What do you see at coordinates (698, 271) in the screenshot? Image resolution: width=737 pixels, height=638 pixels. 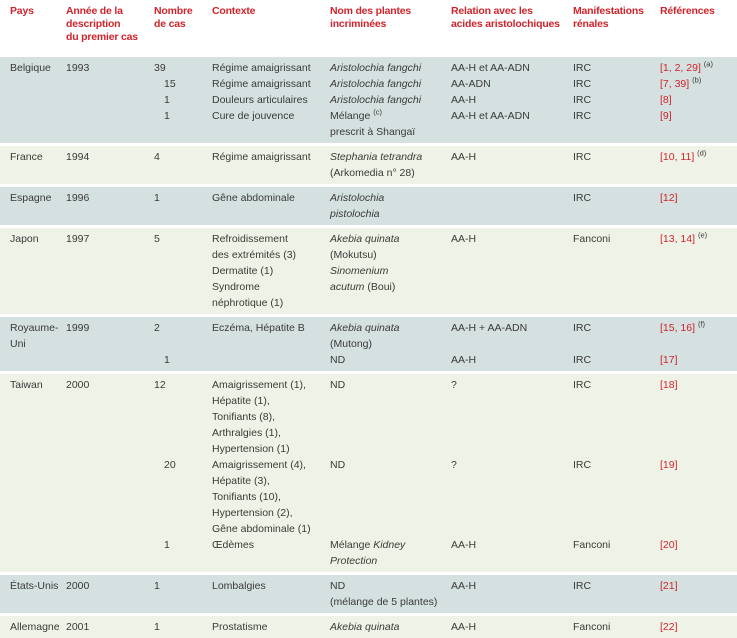 I see `reference-cell: [13, 14] (e)` at bounding box center [698, 271].